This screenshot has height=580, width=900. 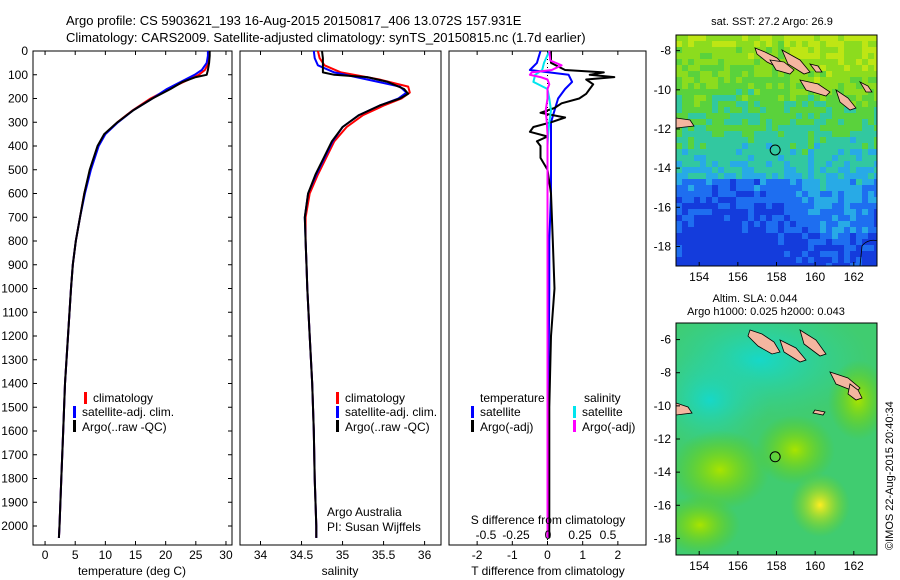 What do you see at coordinates (472, 412) in the screenshot?
I see `legend-swatch-temp-satellite` at bounding box center [472, 412].